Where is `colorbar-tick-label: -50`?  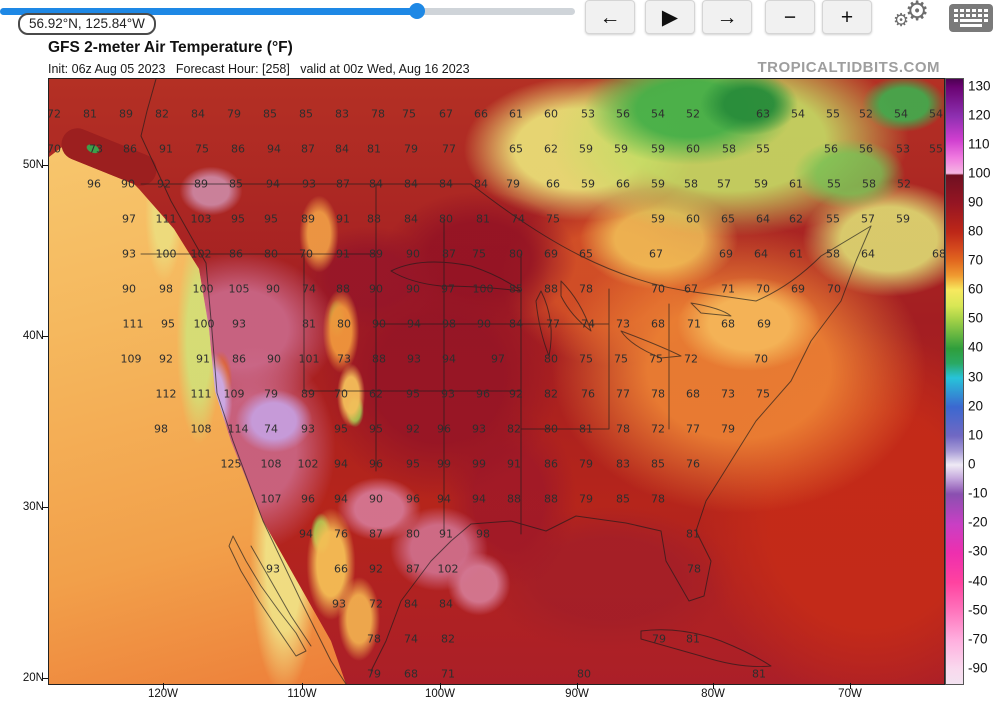
colorbar-tick-label: -50 is located at coordinates (978, 610).